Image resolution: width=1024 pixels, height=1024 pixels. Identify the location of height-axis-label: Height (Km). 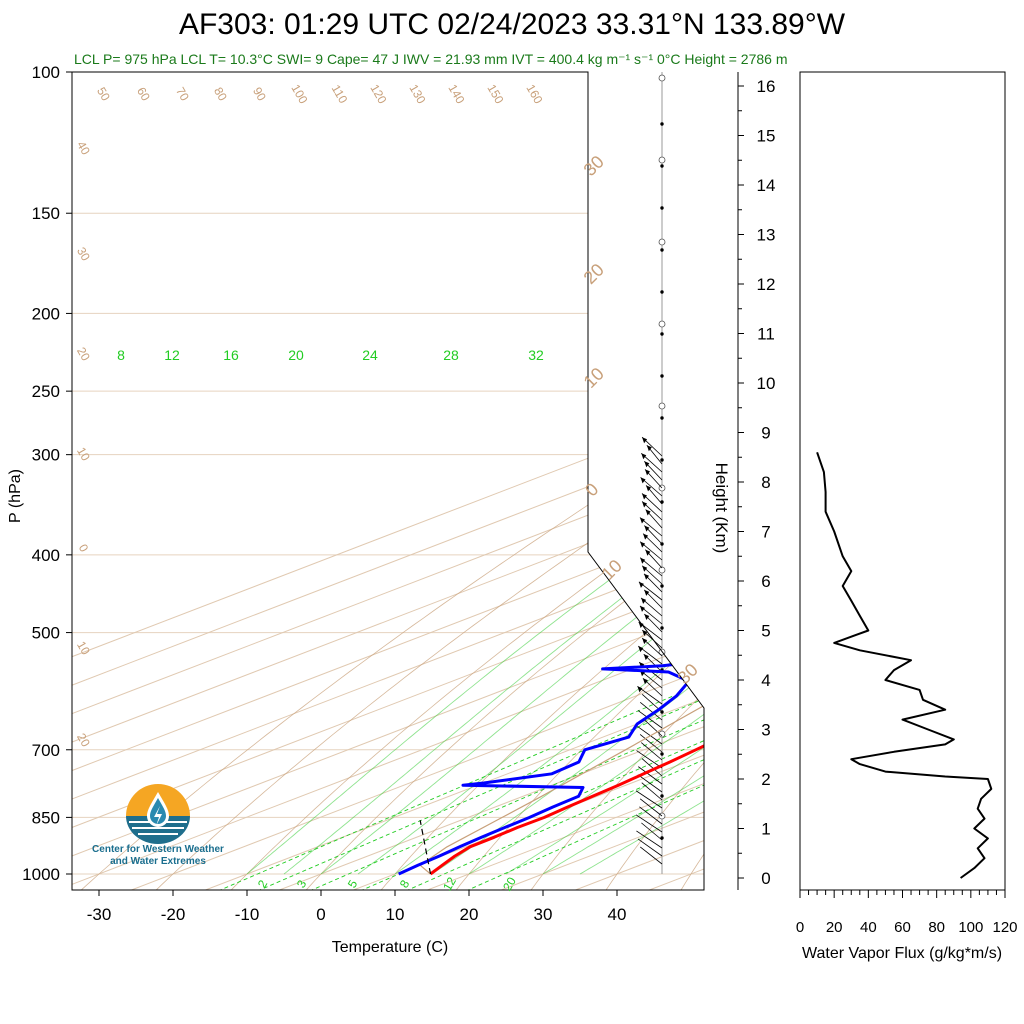
(721, 508).